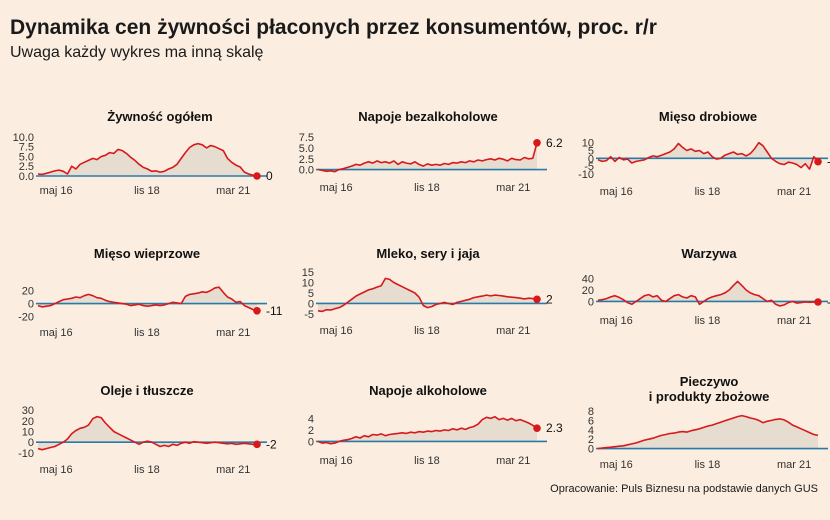 The width and height of the screenshot is (830, 520). I want to click on chart-title: Napoje bezalkoholowe, so click(427, 116).